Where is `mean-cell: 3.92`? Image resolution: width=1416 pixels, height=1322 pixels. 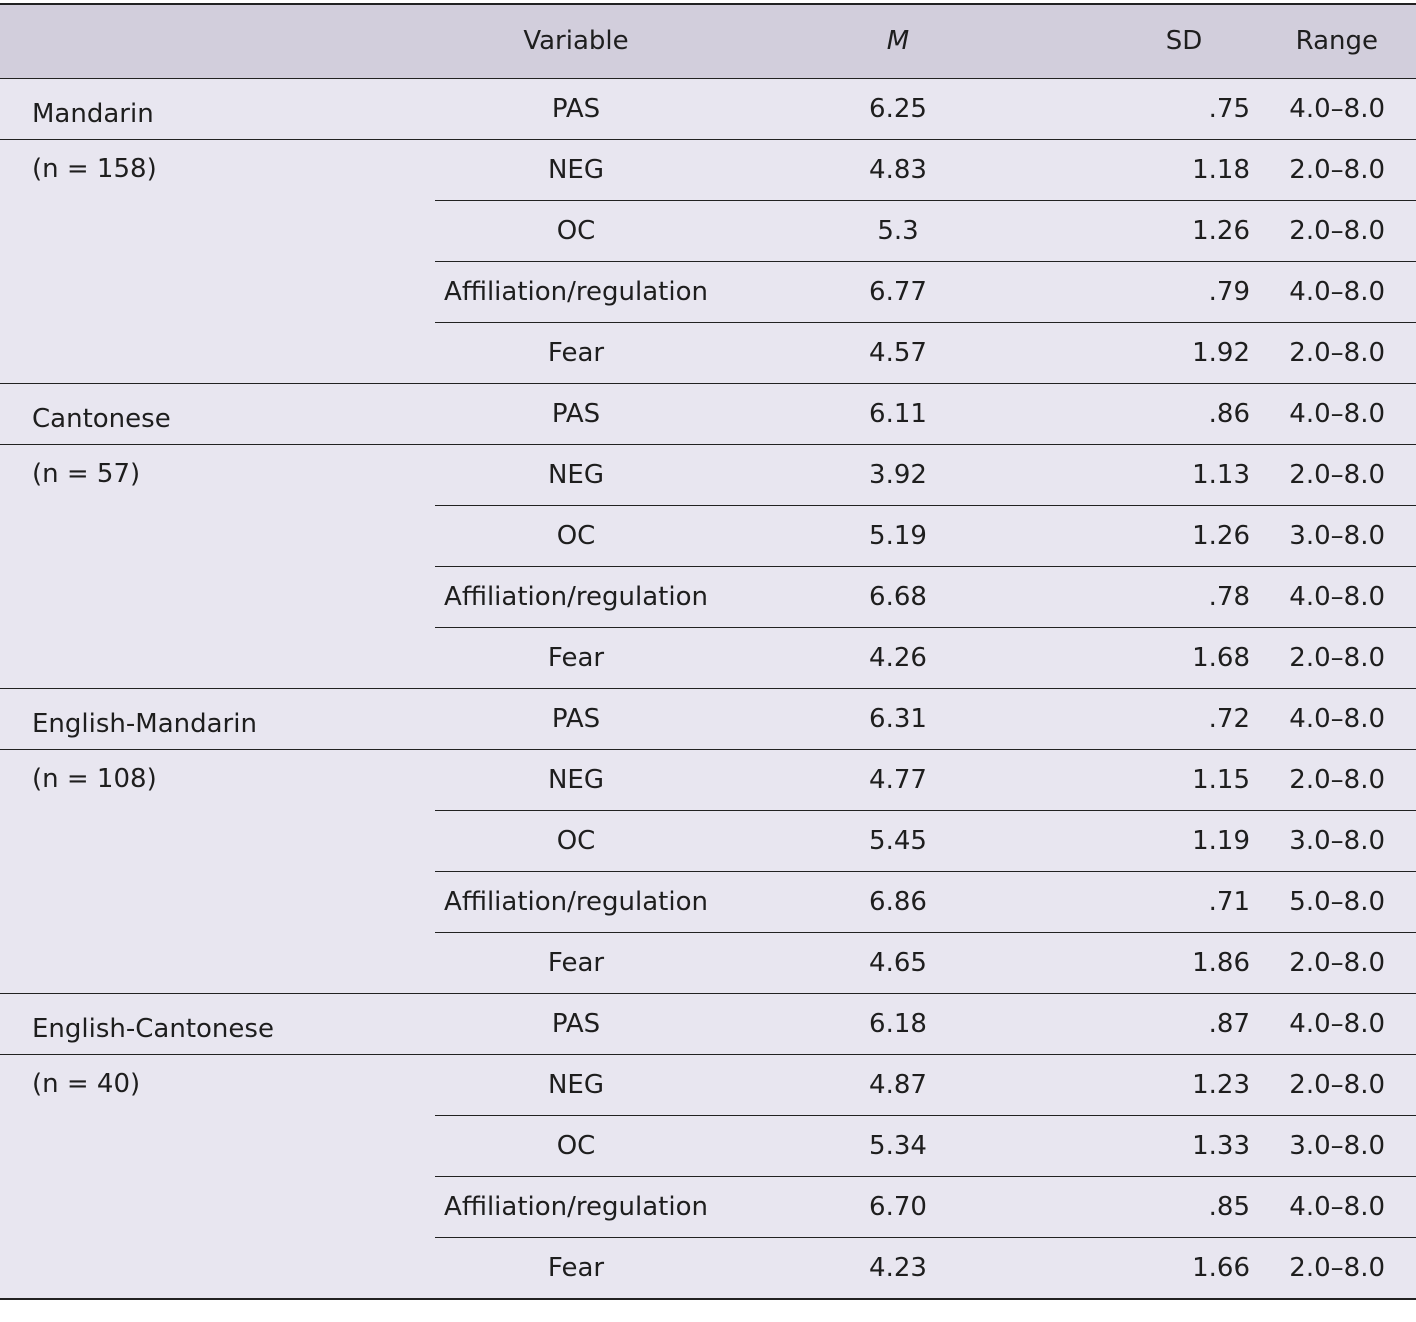 mean-cell: 3.92 is located at coordinates (898, 474).